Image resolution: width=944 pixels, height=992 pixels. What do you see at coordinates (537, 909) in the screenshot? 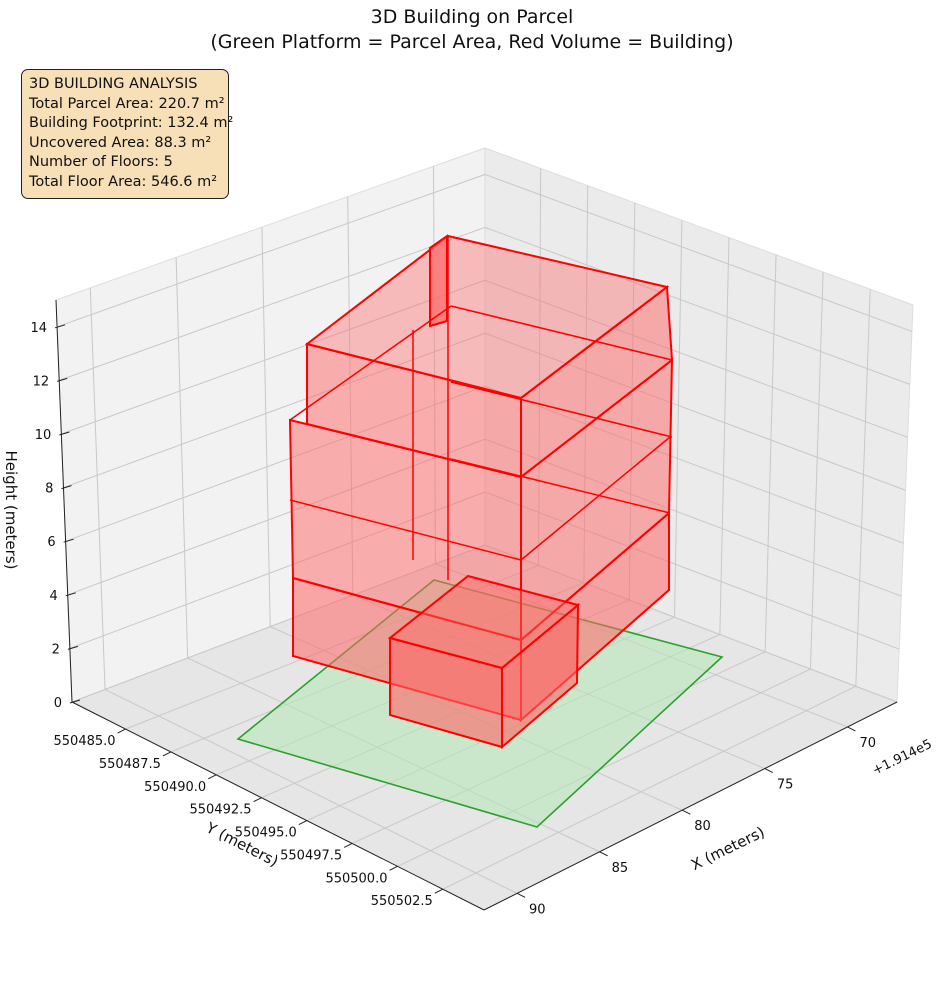
I see `x-tick-label: 90` at bounding box center [537, 909].